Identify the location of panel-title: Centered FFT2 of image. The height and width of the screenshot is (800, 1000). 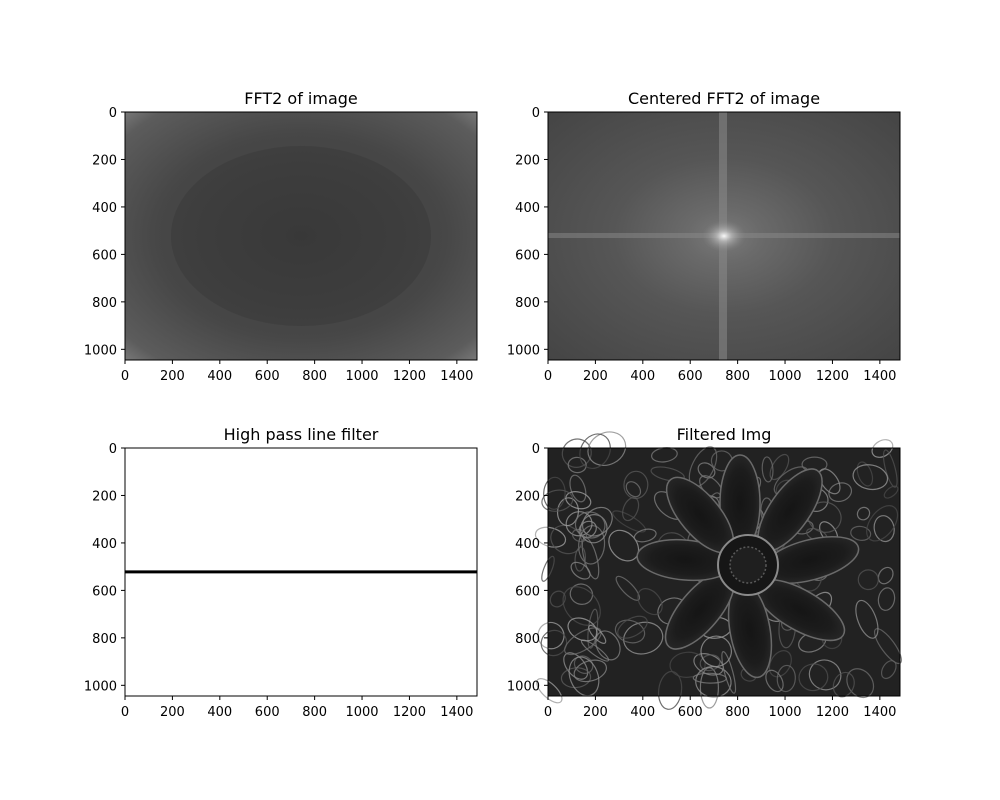
(724, 98).